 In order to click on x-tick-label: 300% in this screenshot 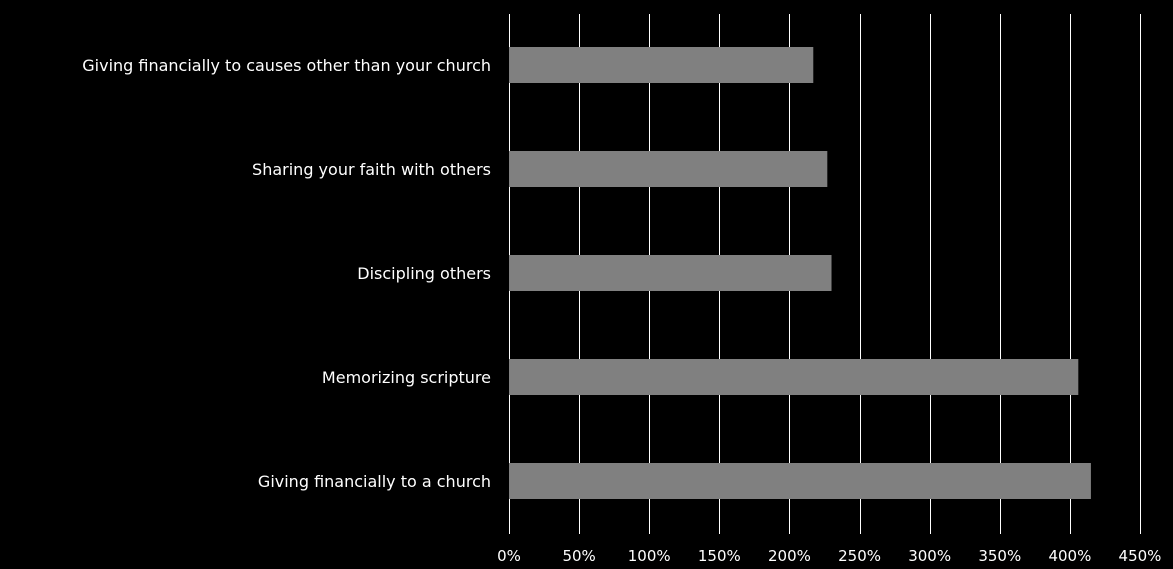, I will do `click(929, 556)`.